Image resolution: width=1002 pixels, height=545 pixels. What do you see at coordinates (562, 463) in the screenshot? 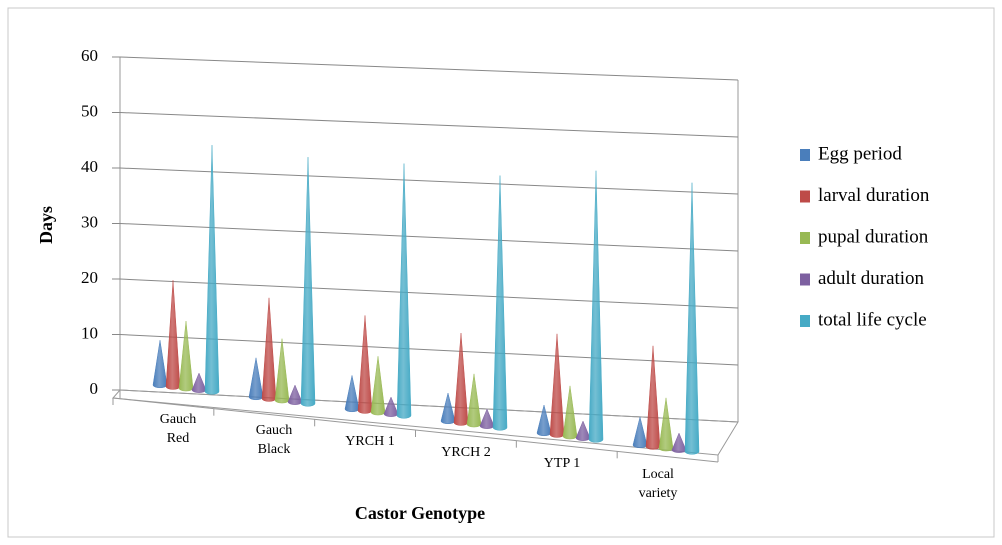
I see `x-tick-label: YTP 1` at bounding box center [562, 463].